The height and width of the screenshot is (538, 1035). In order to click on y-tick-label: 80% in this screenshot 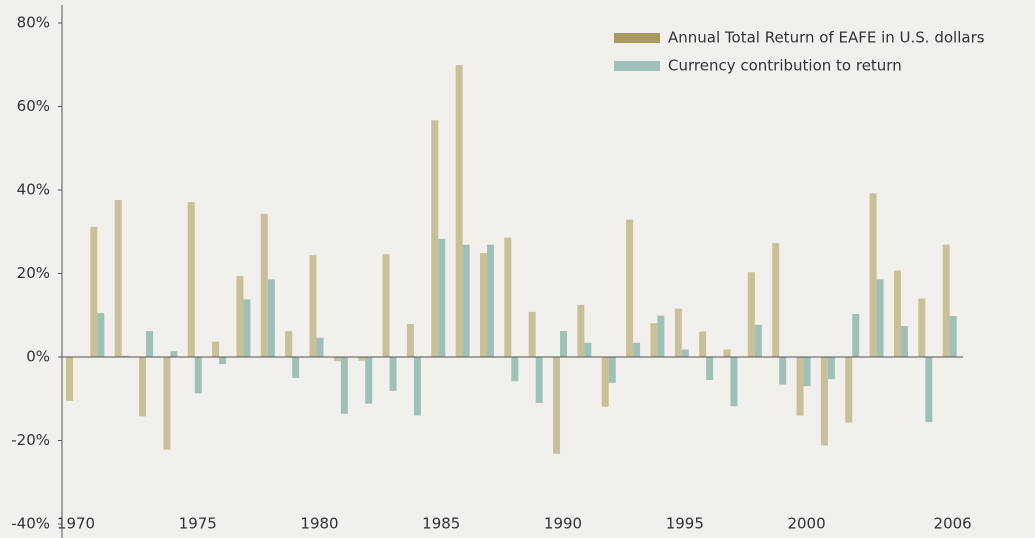, I will do `click(33, 23)`.